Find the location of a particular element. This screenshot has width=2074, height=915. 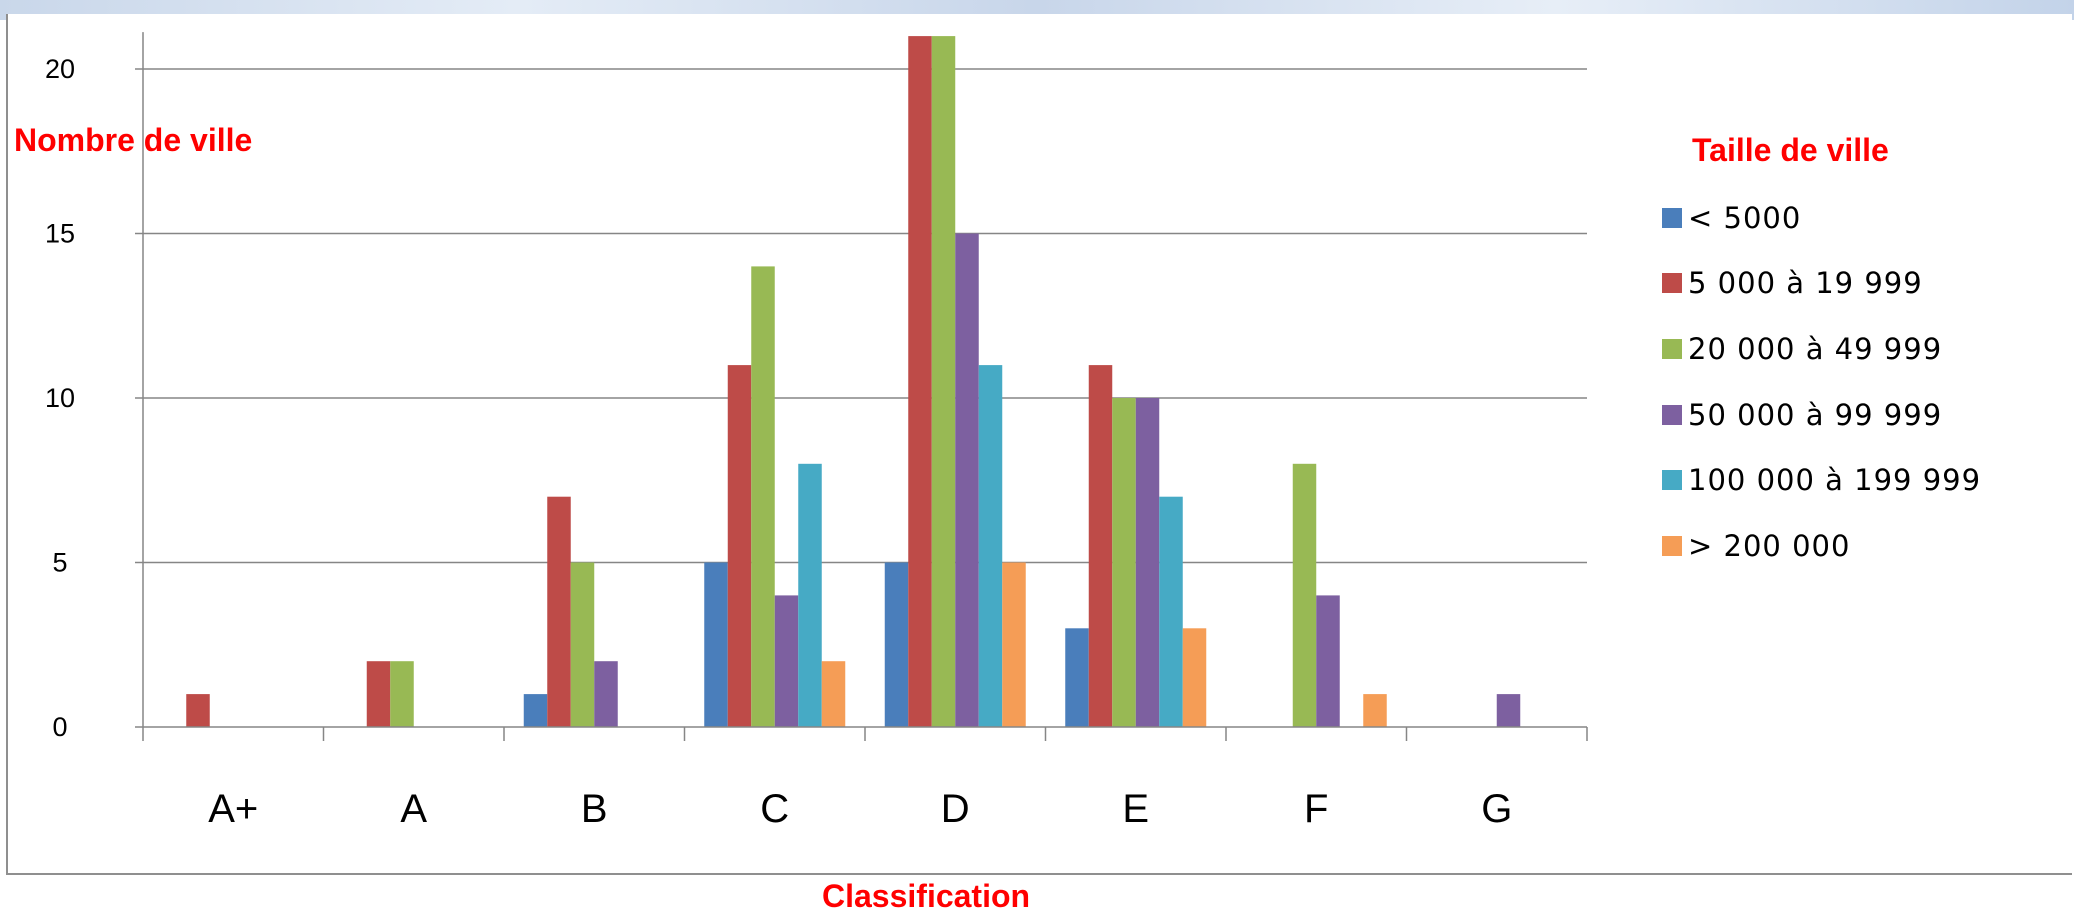

y-tick-label: 0 is located at coordinates (59, 727).